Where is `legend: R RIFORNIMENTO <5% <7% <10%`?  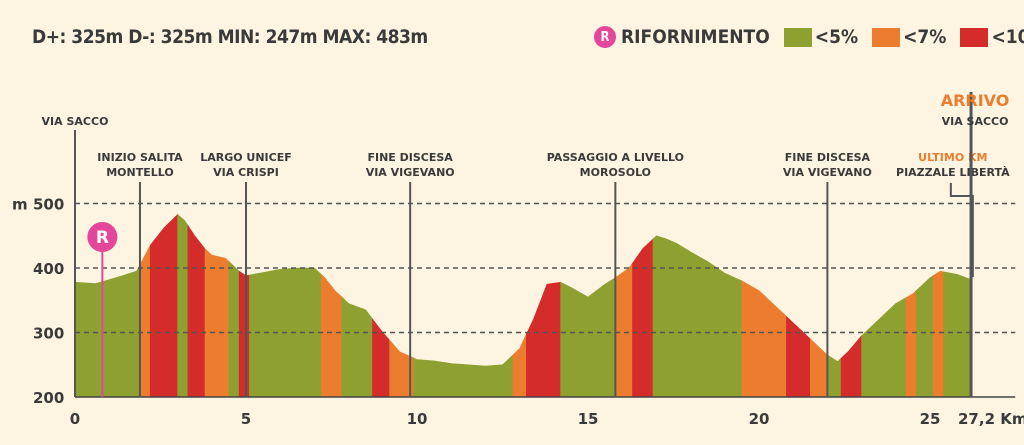 legend: R RIFORNIMENTO <5% <7% <10% is located at coordinates (809, 37).